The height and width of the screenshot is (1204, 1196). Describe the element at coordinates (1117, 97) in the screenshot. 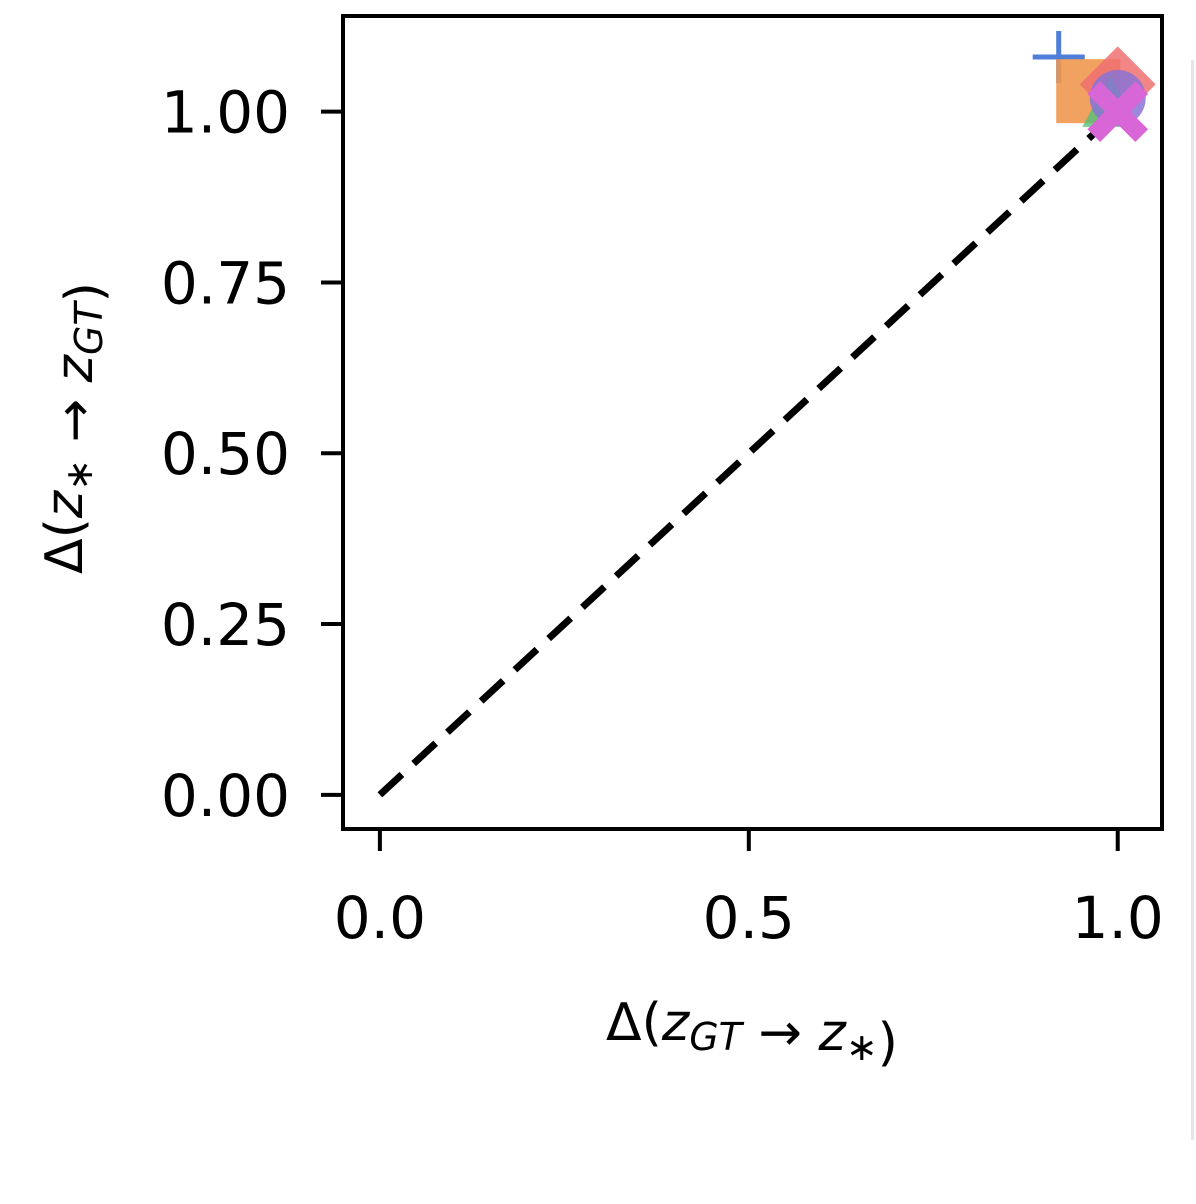

I see `circle-marker` at that location.